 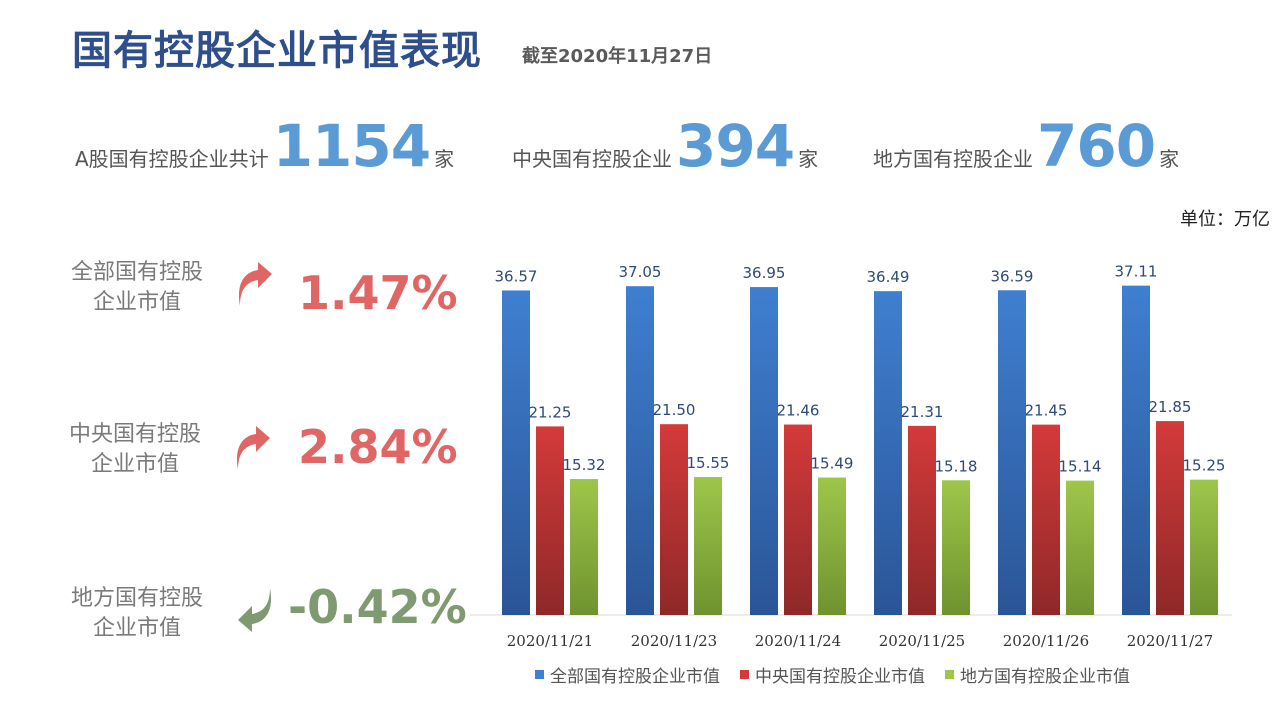 What do you see at coordinates (516, 276) in the screenshot?
I see `data-label-total-0: 36.57` at bounding box center [516, 276].